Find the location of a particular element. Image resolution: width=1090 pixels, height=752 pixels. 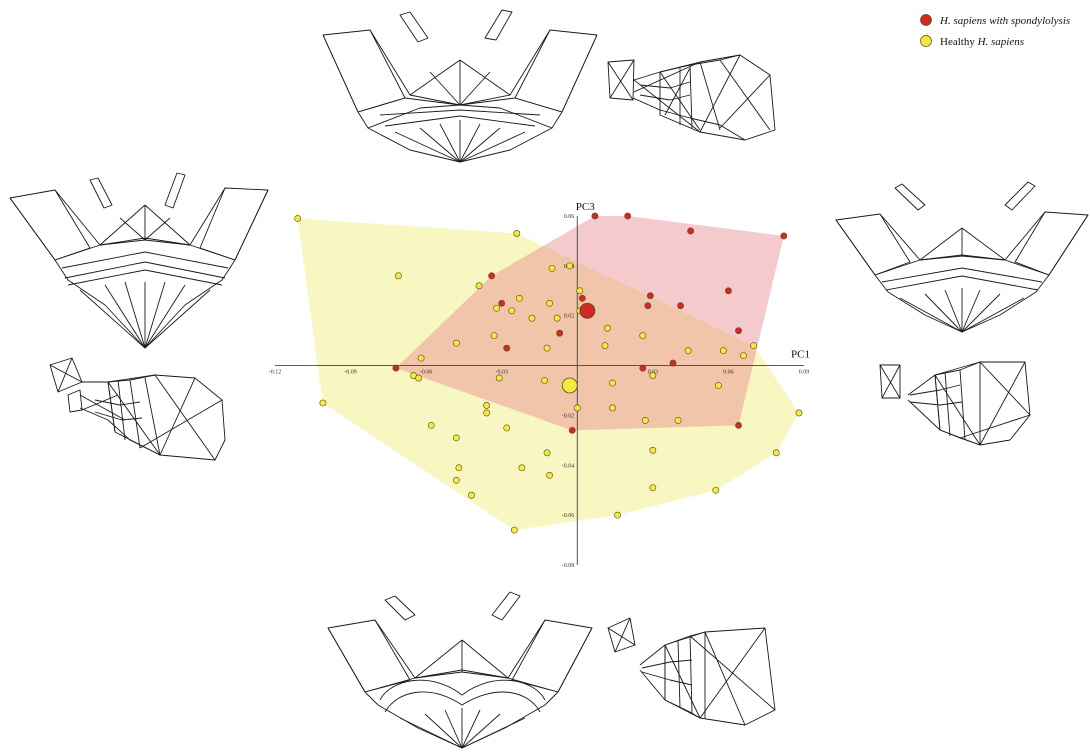

wireframe-shape-top-lateral is located at coordinates (691, 97).